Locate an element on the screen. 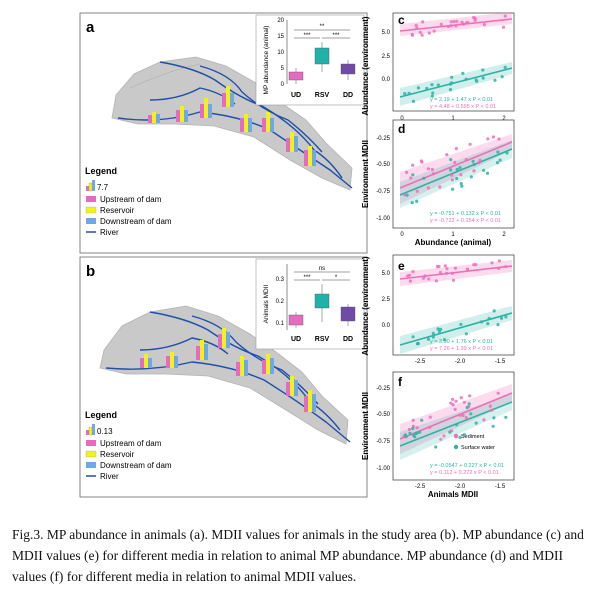 The height and width of the screenshot is (606, 599). inset-ytick: 0 is located at coordinates (283, 85).